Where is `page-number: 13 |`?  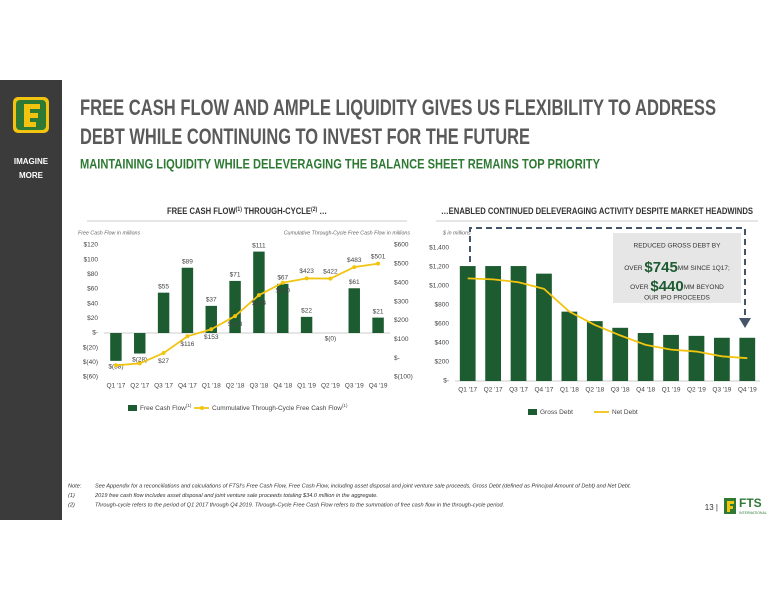
page-number: 13 | is located at coordinates (711, 507).